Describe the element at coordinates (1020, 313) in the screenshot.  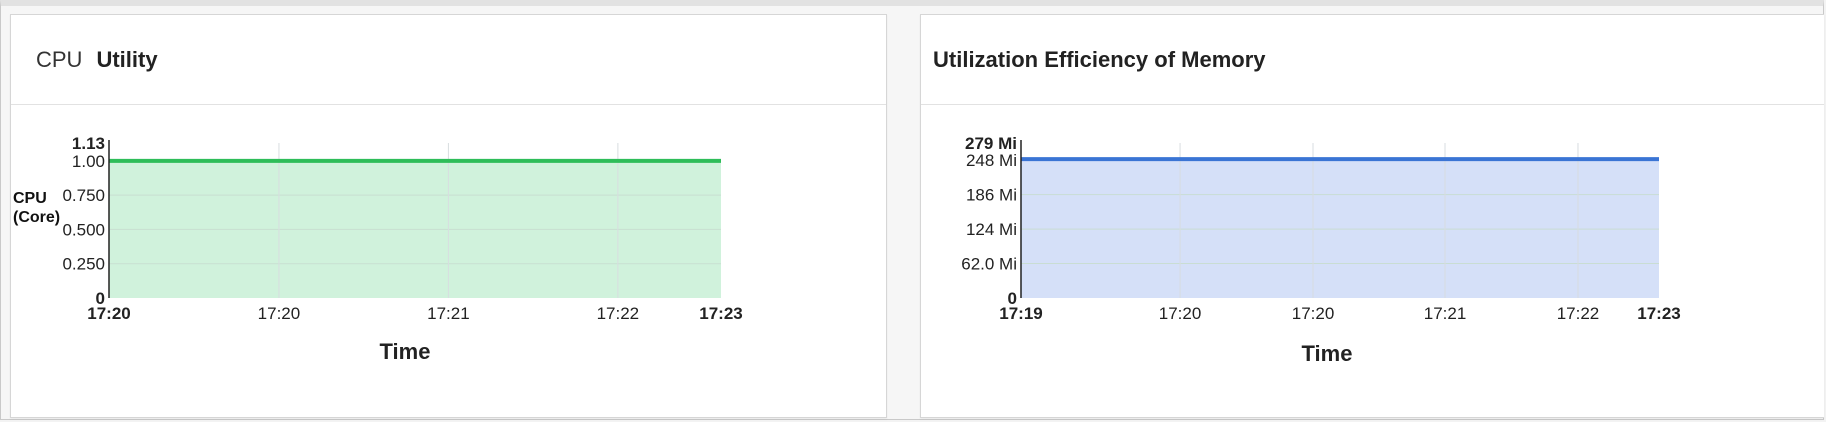
I see `x-tick-label: 17:19` at that location.